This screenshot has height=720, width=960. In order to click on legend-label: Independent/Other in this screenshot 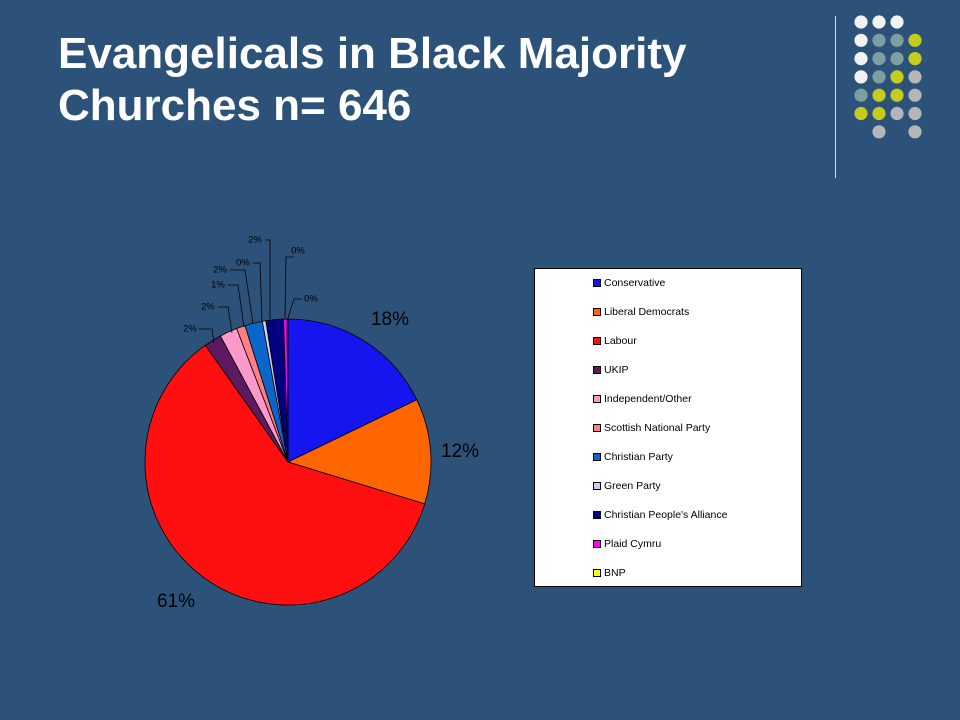, I will do `click(648, 399)`.